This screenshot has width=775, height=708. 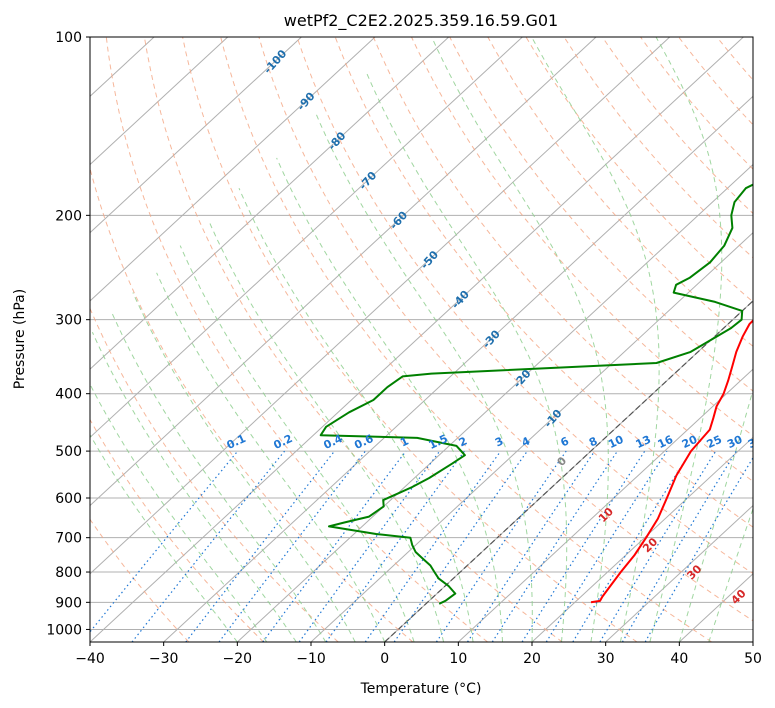 I want to click on y-tick-label: 500, so click(x=68, y=452).